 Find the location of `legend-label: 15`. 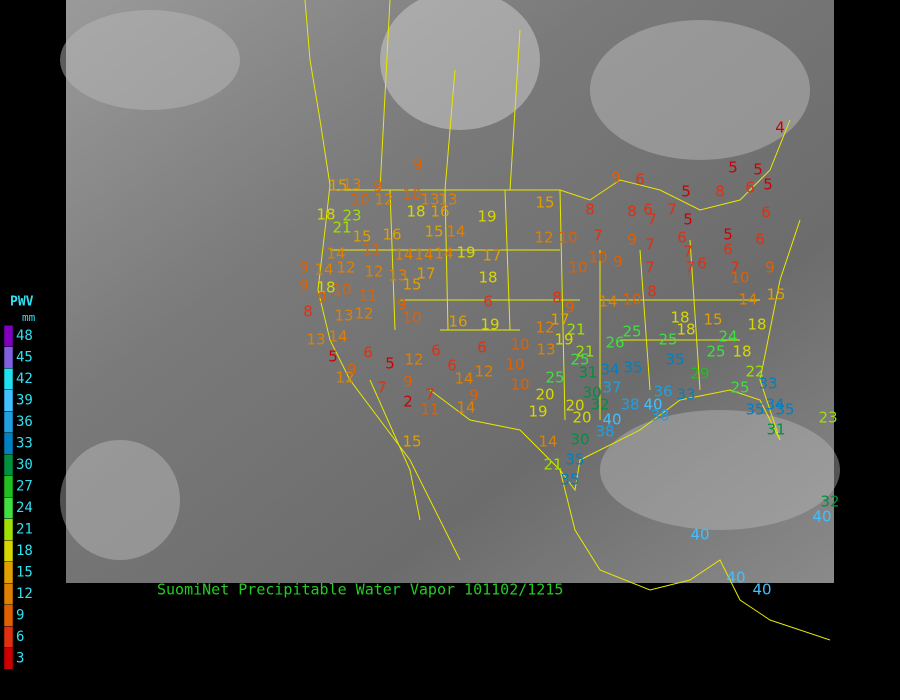

legend-label: 15 is located at coordinates (24, 573).